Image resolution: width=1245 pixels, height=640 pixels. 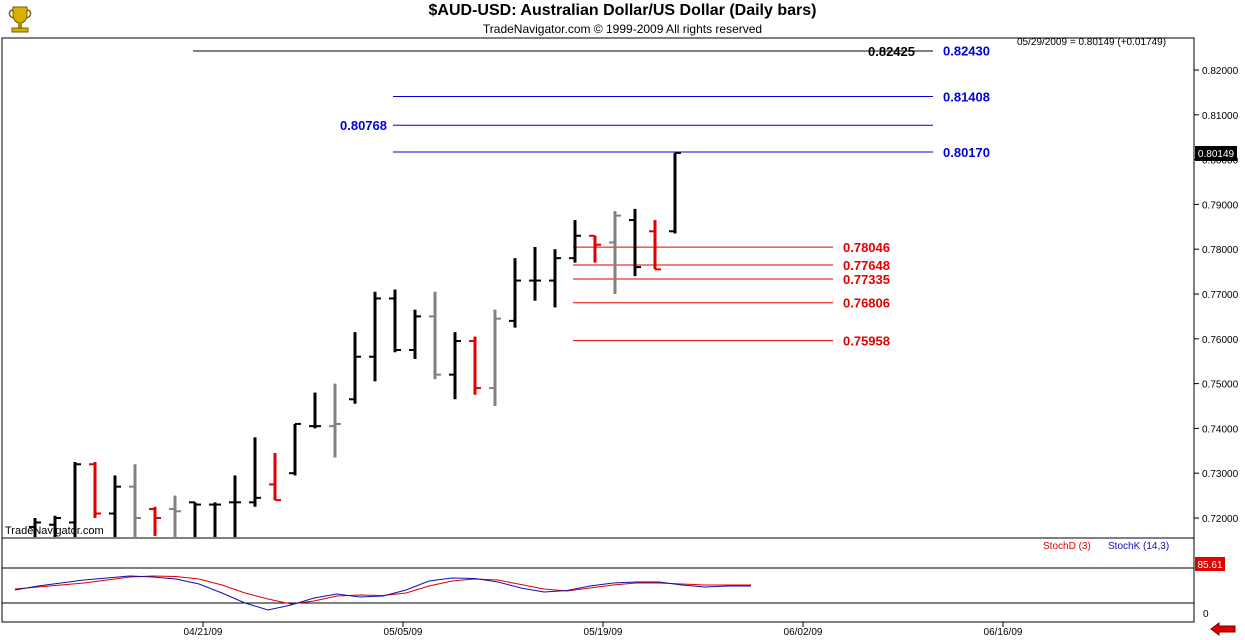 I want to click on x-tick-label: 06/16/09, so click(x=1003, y=632).